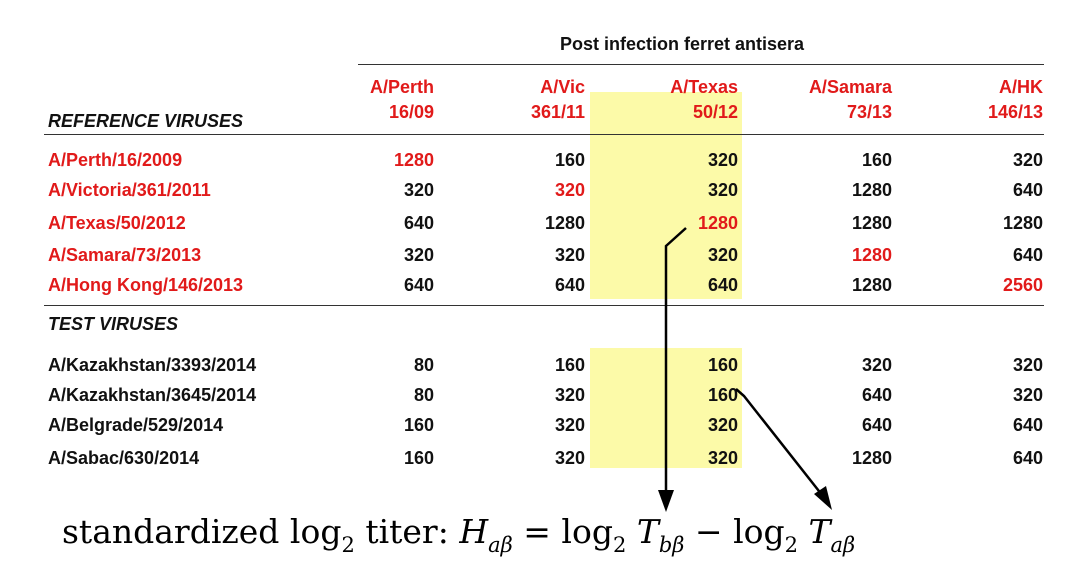 The image size is (1076, 582). What do you see at coordinates (823, 498) in the screenshot?
I see `arrowhead-right` at bounding box center [823, 498].